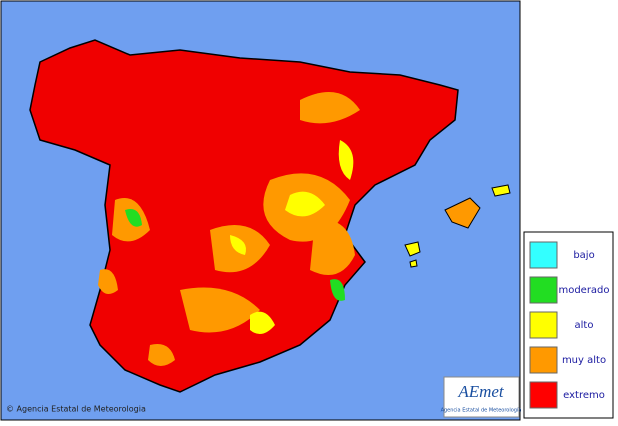  I want to click on copyright: © Agencia Estatal de Meteorologia, so click(76, 409).